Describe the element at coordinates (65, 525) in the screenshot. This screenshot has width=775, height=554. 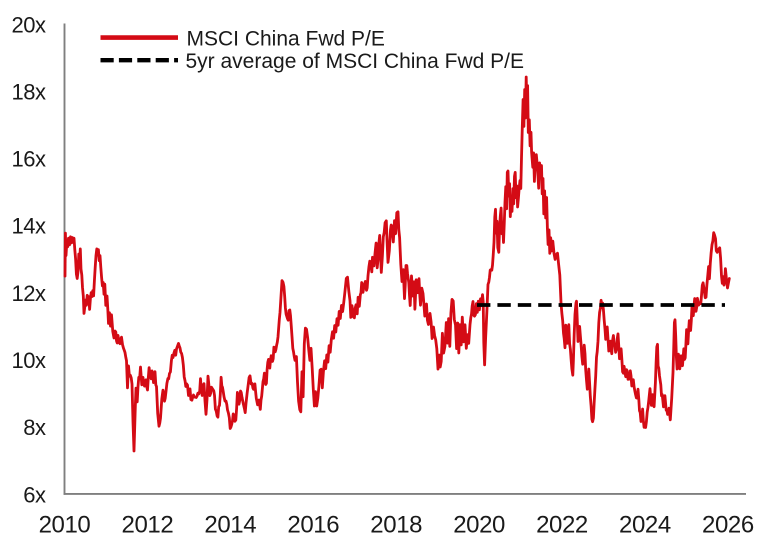
I see `svg-text: 2010` at that location.